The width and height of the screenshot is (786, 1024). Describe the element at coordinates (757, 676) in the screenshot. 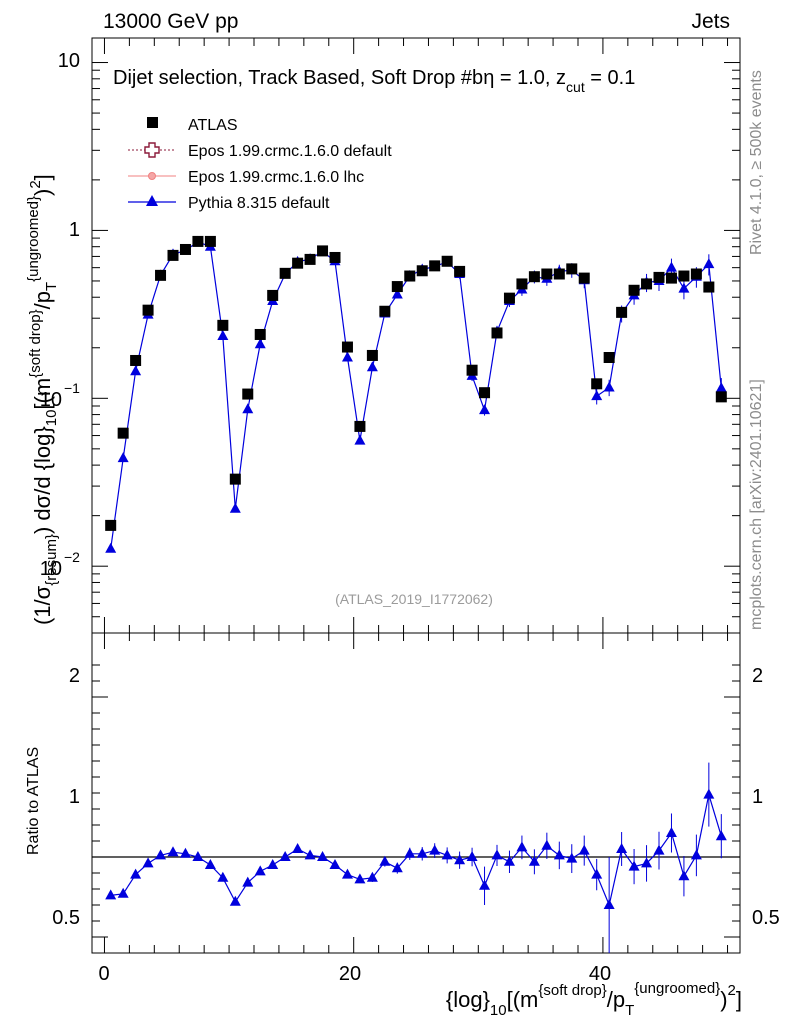

I see `ratio-tick-2-right: 2` at that location.